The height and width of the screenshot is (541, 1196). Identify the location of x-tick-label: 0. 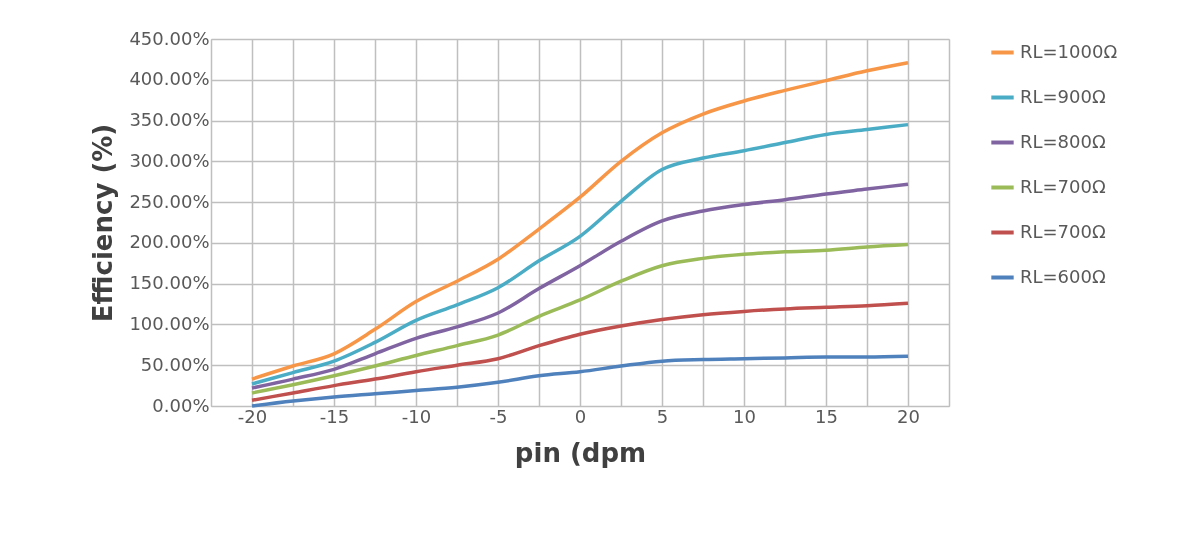
(580, 416).